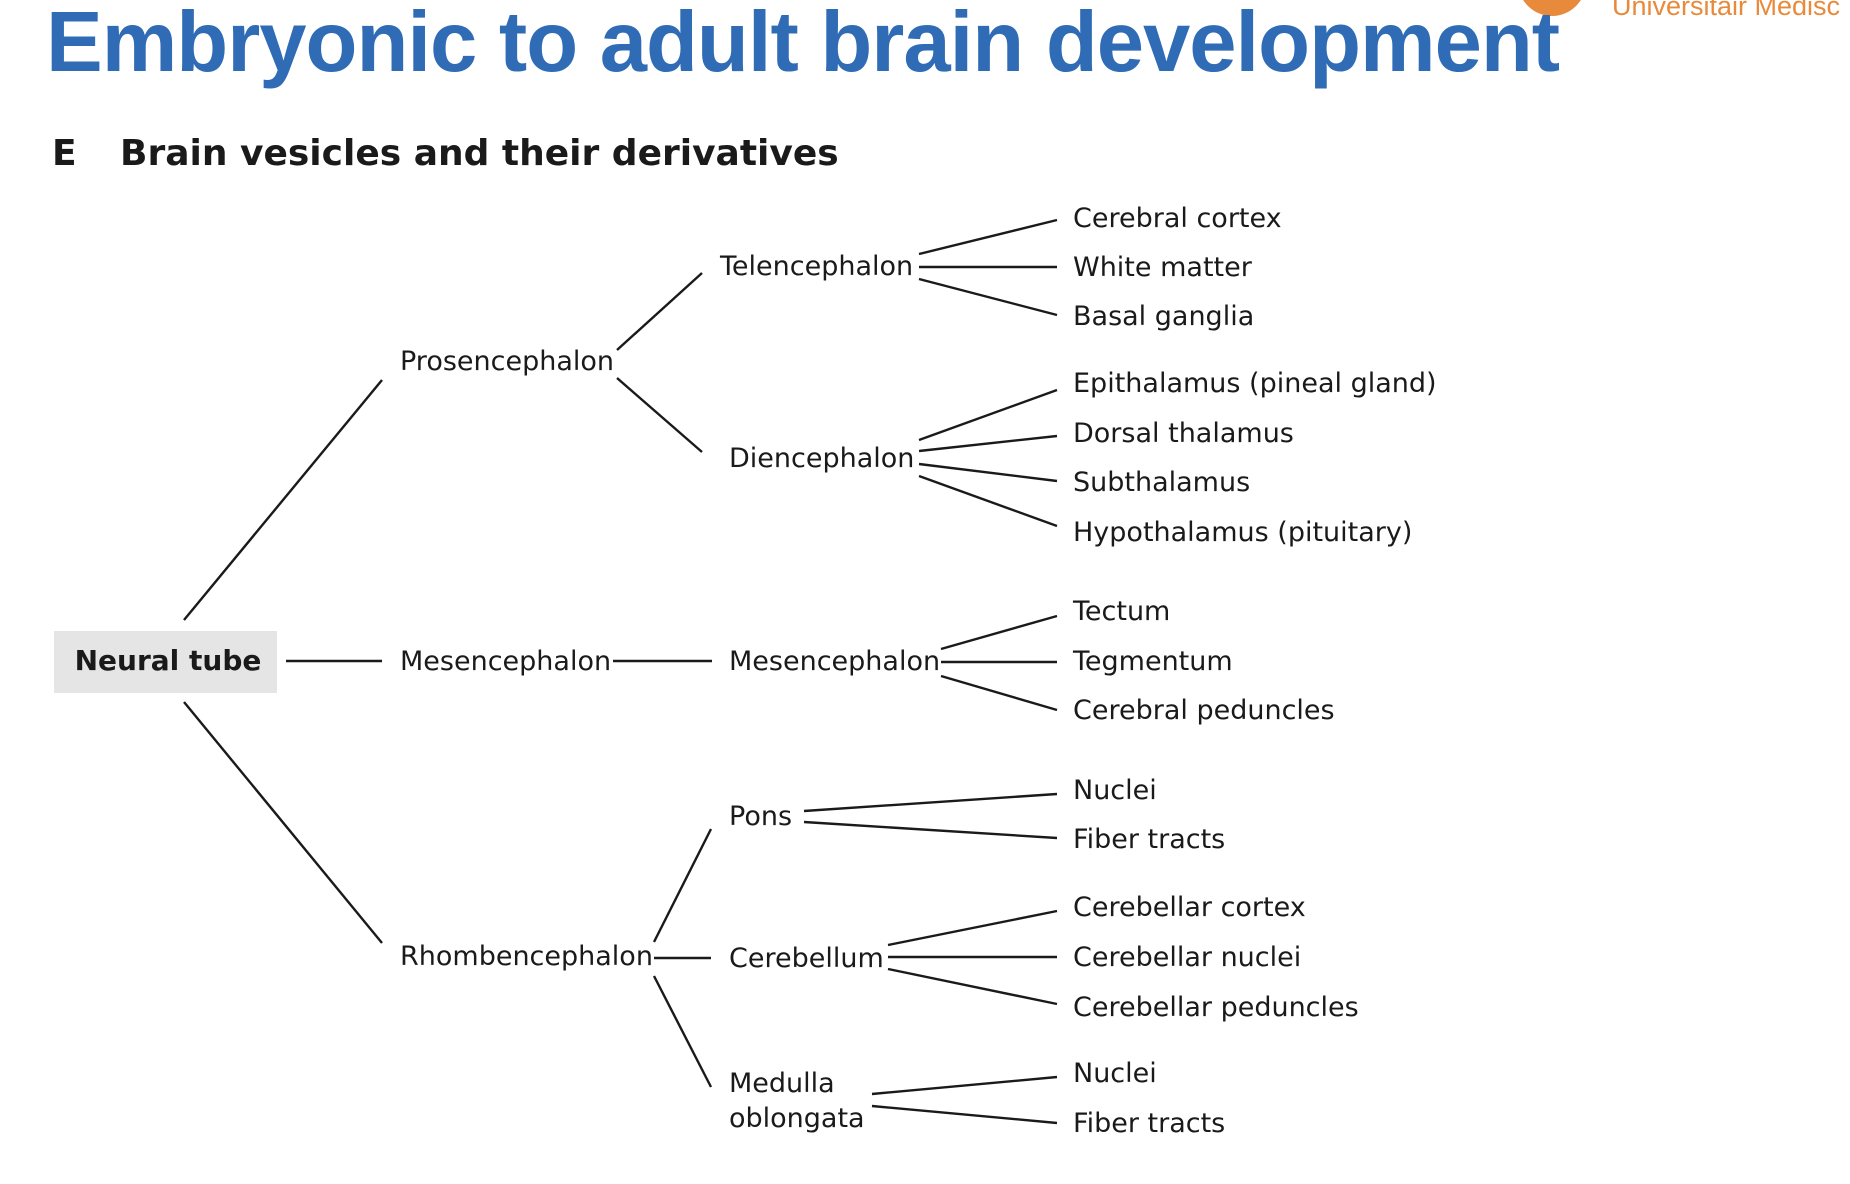 The image size is (1850, 1184). I want to click on connector-pons-nuclei, so click(930, 802).